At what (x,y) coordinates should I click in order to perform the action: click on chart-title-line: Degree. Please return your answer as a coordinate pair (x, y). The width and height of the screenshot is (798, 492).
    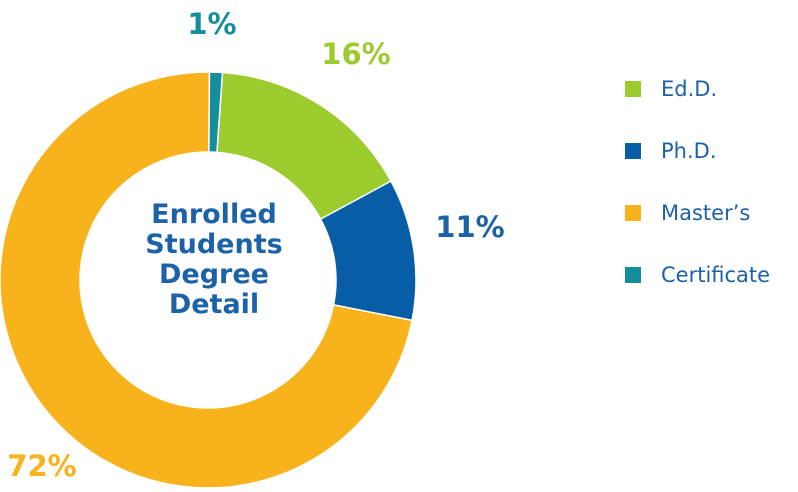
    Looking at the image, I should click on (214, 274).